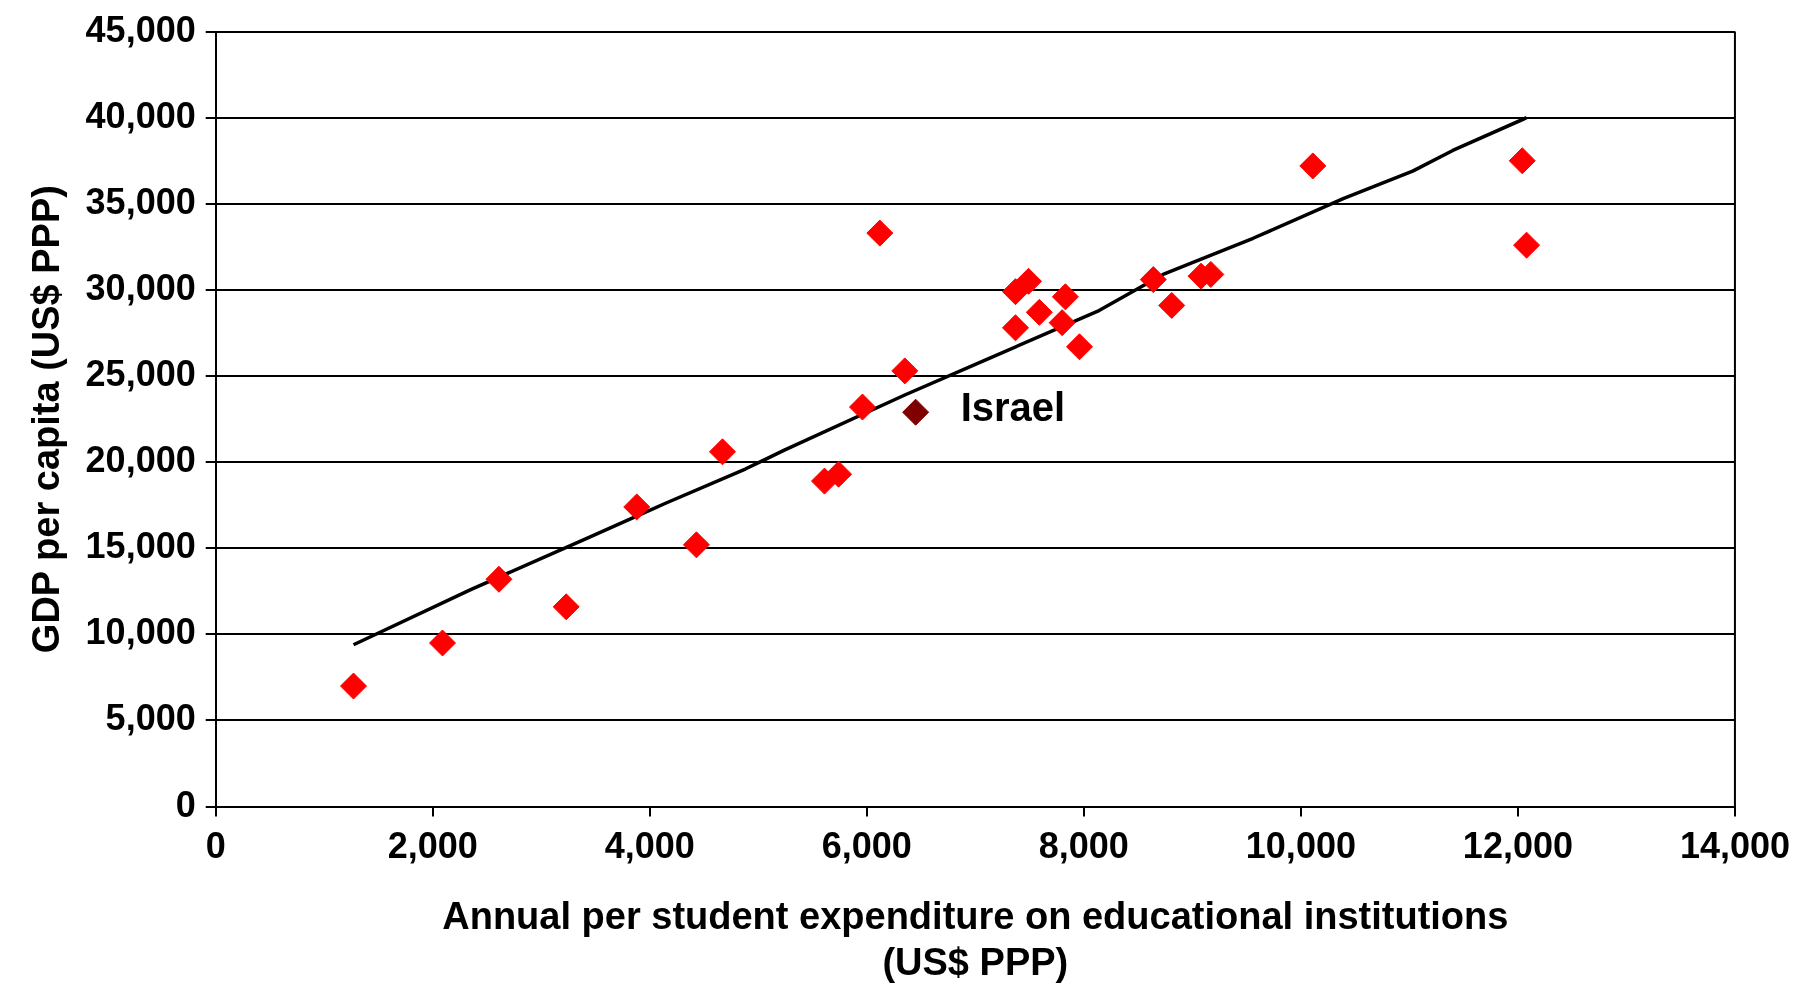  What do you see at coordinates (1734, 846) in the screenshot?
I see `x-tick-label: 14,000` at bounding box center [1734, 846].